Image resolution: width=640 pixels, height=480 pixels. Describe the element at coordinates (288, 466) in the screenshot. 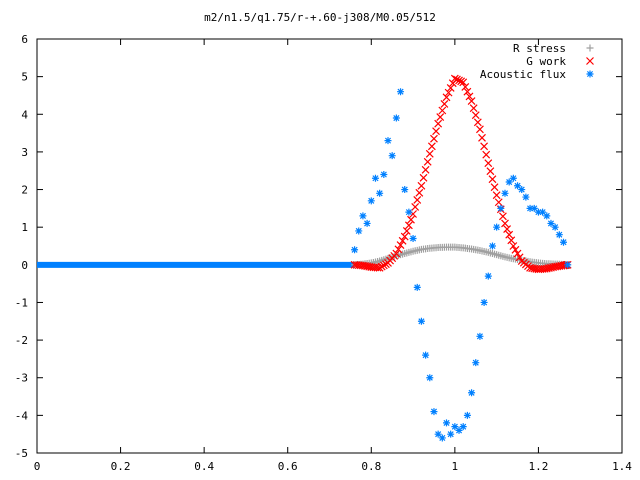

I see `x-tick-label: 0.6` at that location.